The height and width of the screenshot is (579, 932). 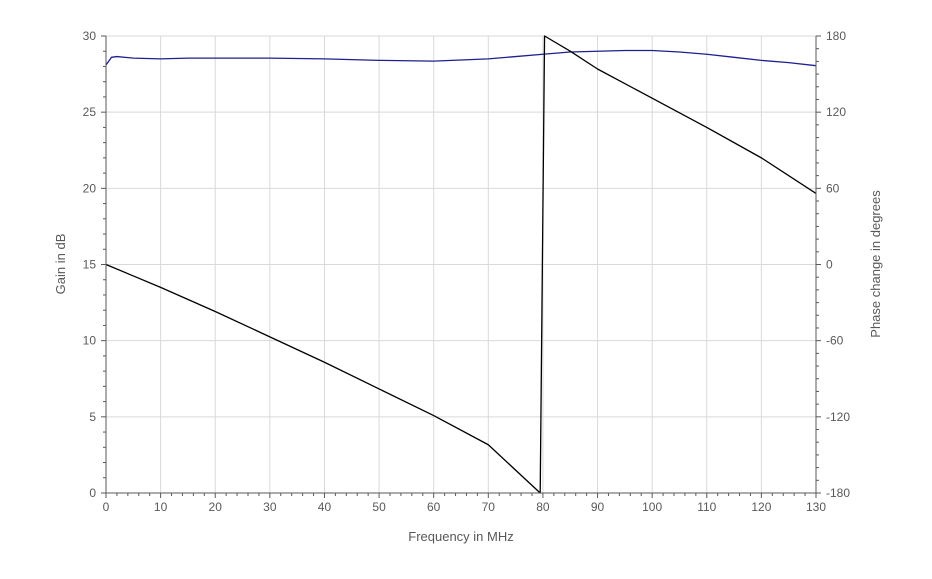 What do you see at coordinates (652, 507) in the screenshot?
I see `x-tick-label: 100` at bounding box center [652, 507].